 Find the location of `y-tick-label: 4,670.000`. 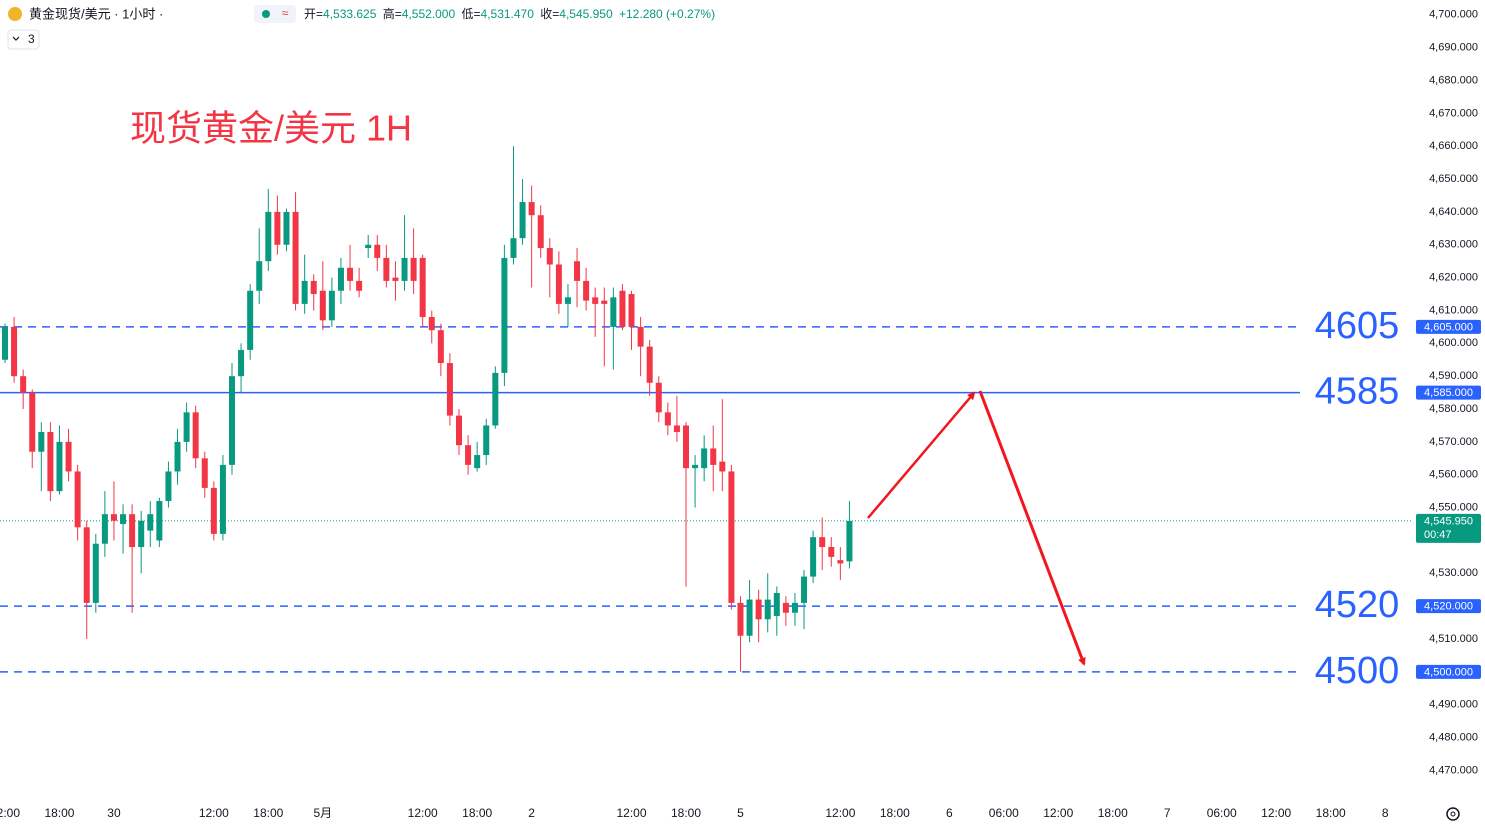

y-tick-label: 4,670.000 is located at coordinates (1453, 113).